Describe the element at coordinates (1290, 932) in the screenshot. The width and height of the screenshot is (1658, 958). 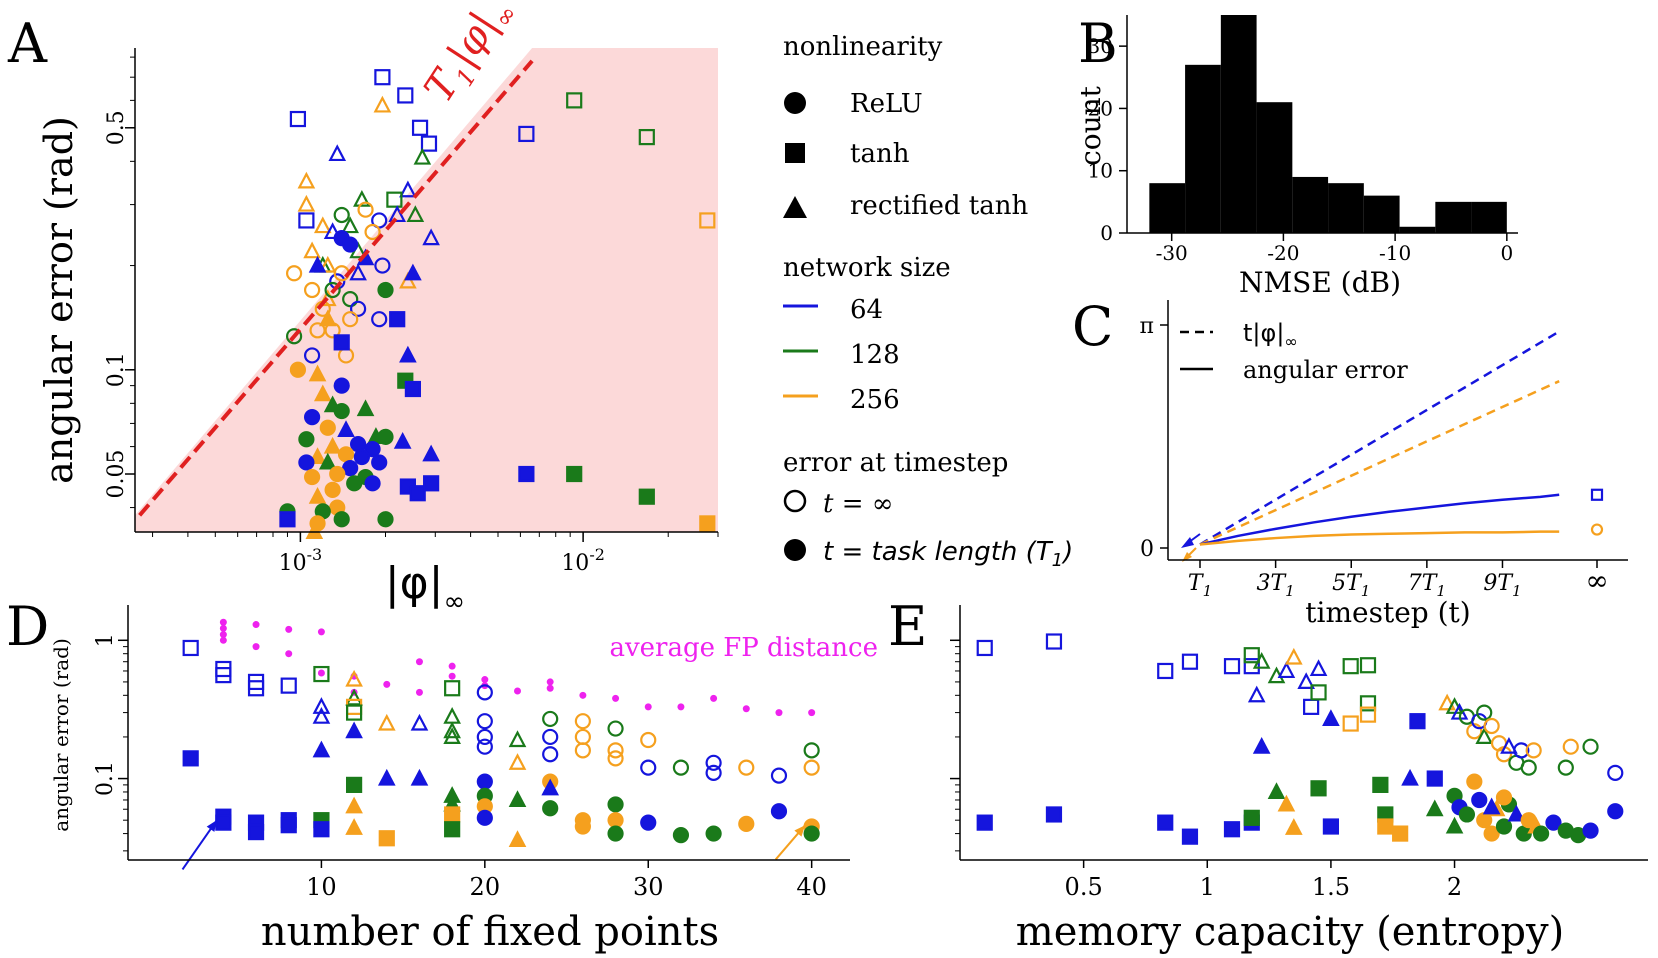
I see `e-x-axis-title: memory capacity (entropy)` at that location.